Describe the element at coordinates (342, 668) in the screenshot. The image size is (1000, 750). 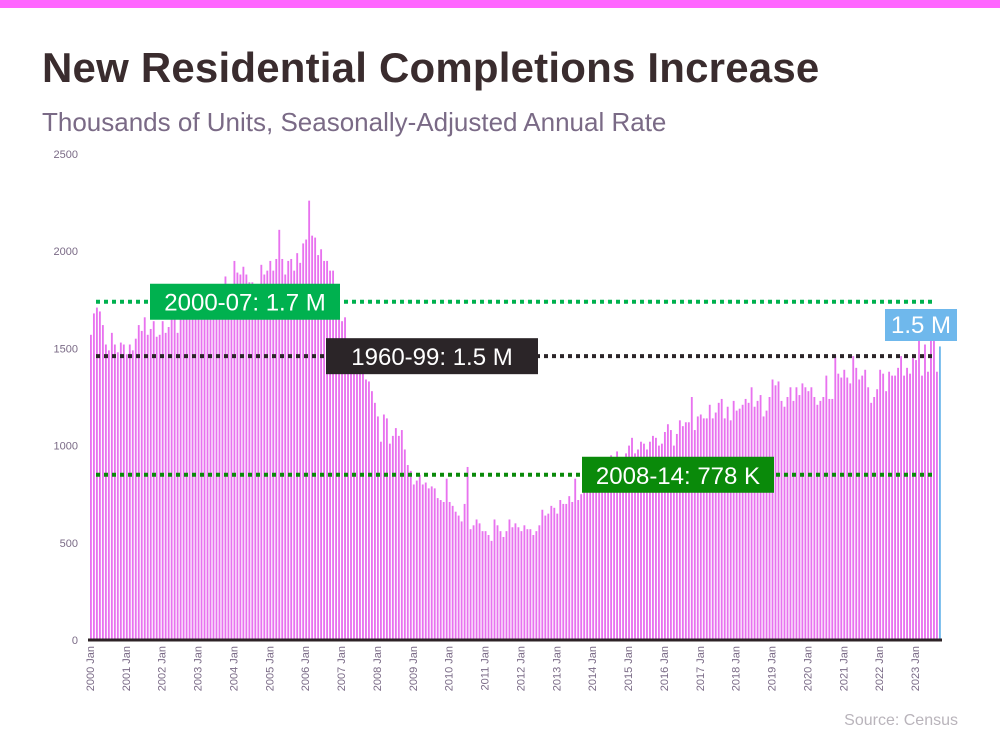
I see `x-tick-label: 2007 Jan` at that location.